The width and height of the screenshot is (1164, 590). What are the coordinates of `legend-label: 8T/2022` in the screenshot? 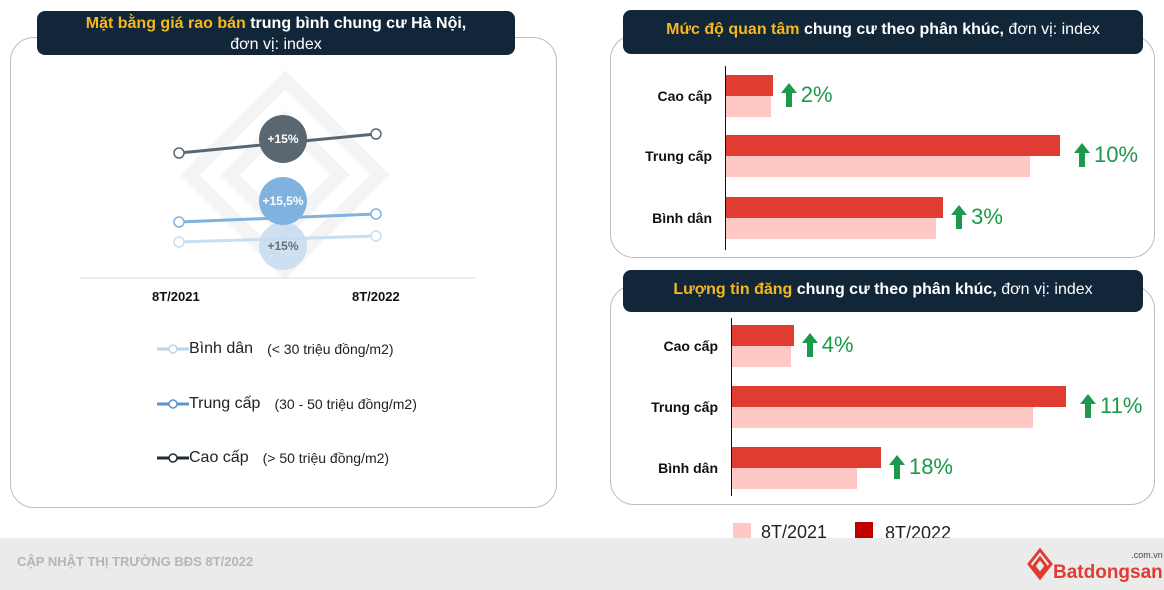 It's located at (918, 532).